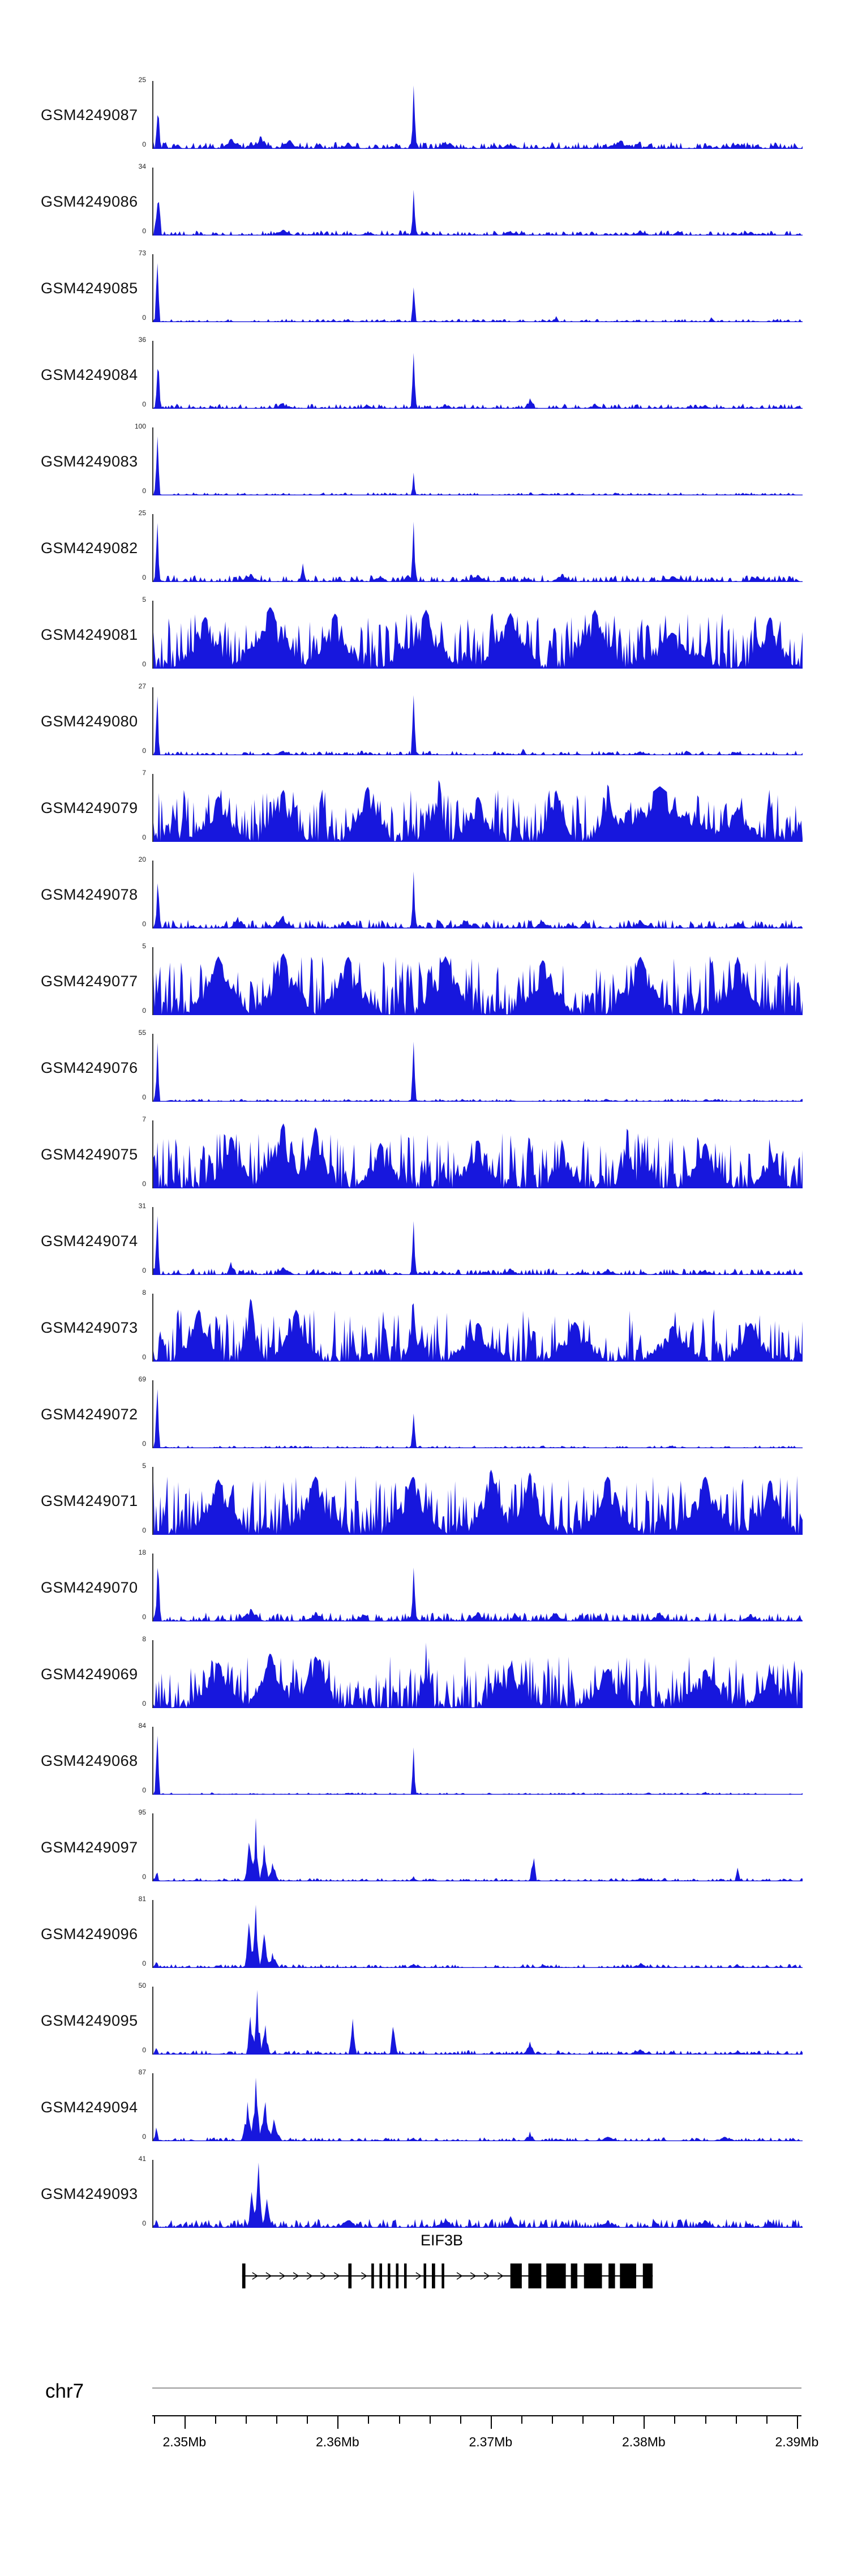 Image resolution: width=849 pixels, height=2576 pixels. What do you see at coordinates (64, 2391) in the screenshot?
I see `chromosome-label: chr7` at bounding box center [64, 2391].